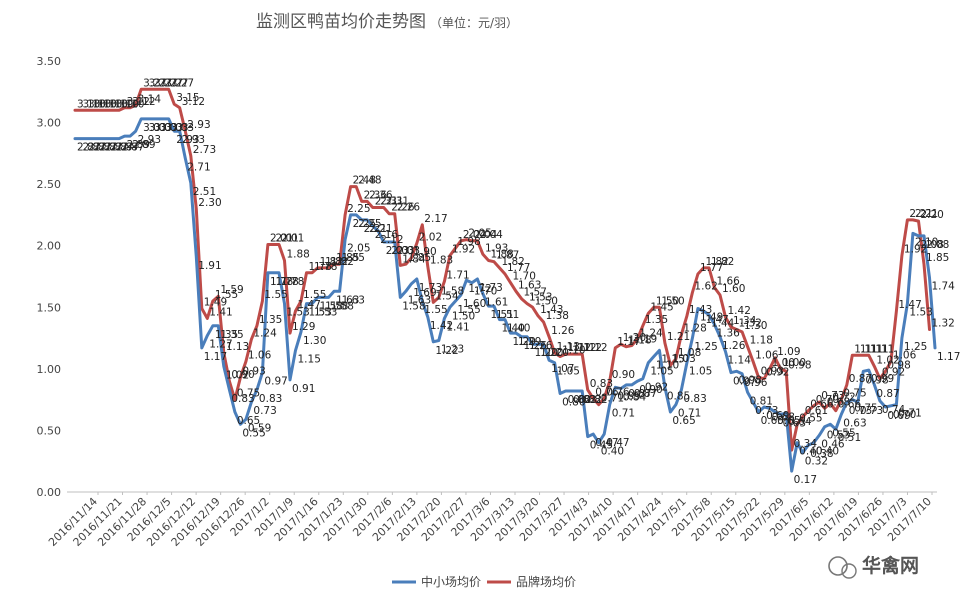  What do you see at coordinates (490, 288) in the screenshot?
I see `data-label: 1.73` at bounding box center [490, 288].